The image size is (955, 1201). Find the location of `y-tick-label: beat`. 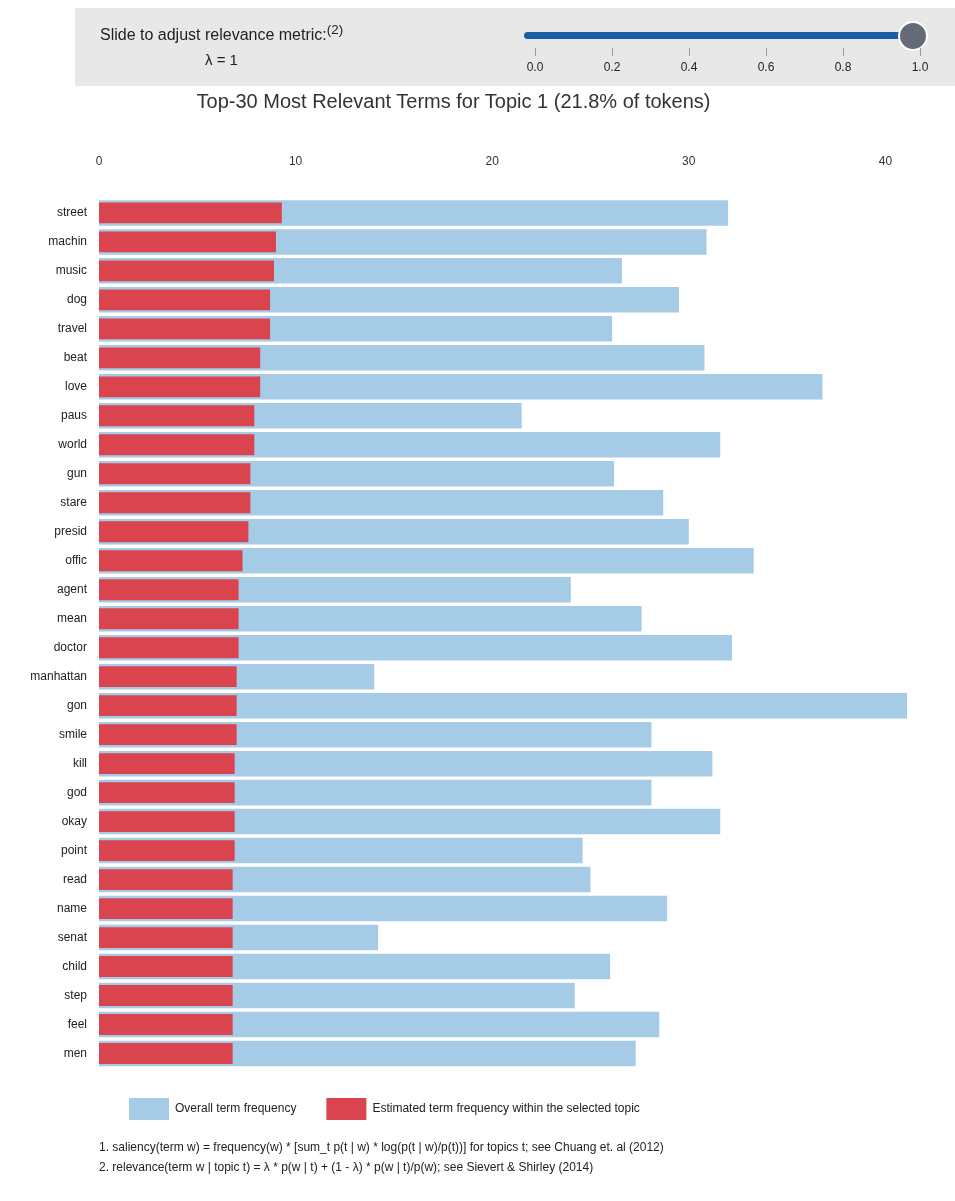

y-tick-label: beat is located at coordinates (75, 357).